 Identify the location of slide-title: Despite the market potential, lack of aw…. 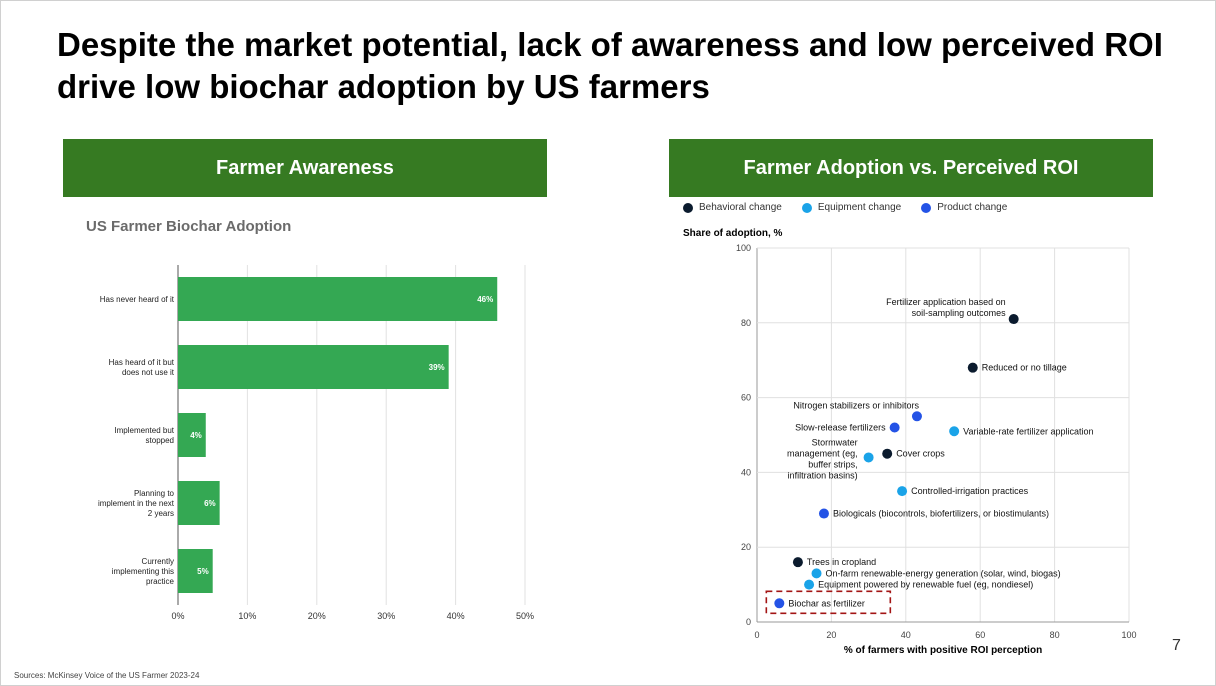
(610, 65).